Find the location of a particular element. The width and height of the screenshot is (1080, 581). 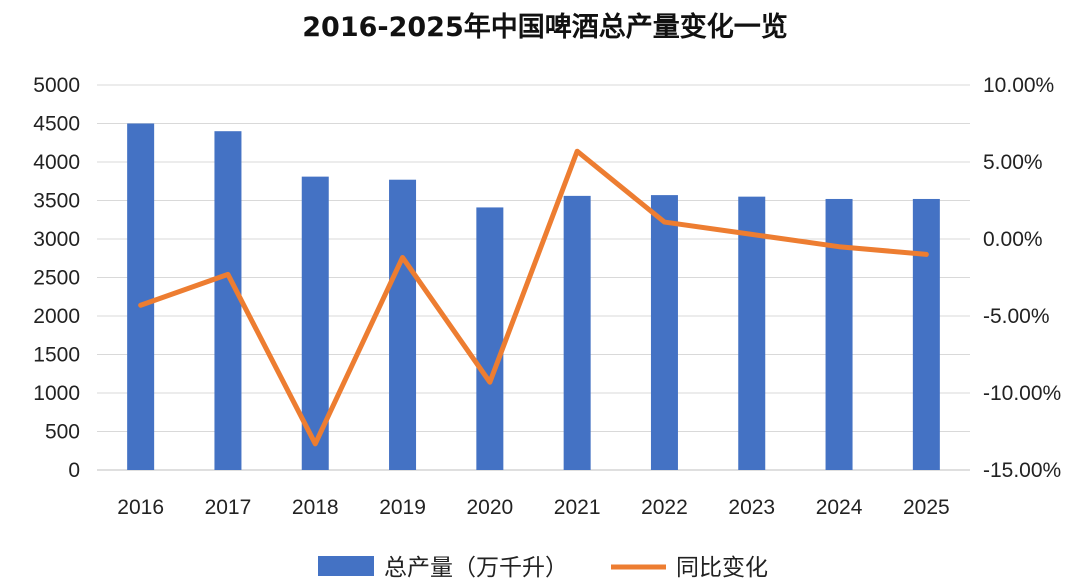

y-left-tick-label: 1500 is located at coordinates (56, 355).